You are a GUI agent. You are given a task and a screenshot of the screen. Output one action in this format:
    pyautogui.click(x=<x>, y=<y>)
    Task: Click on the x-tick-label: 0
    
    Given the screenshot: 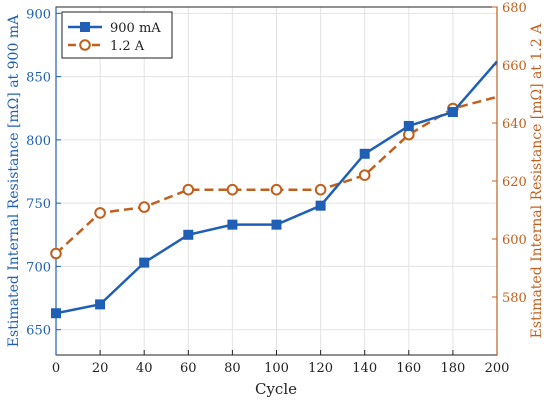 What is the action you would take?
    pyautogui.click(x=56, y=368)
    